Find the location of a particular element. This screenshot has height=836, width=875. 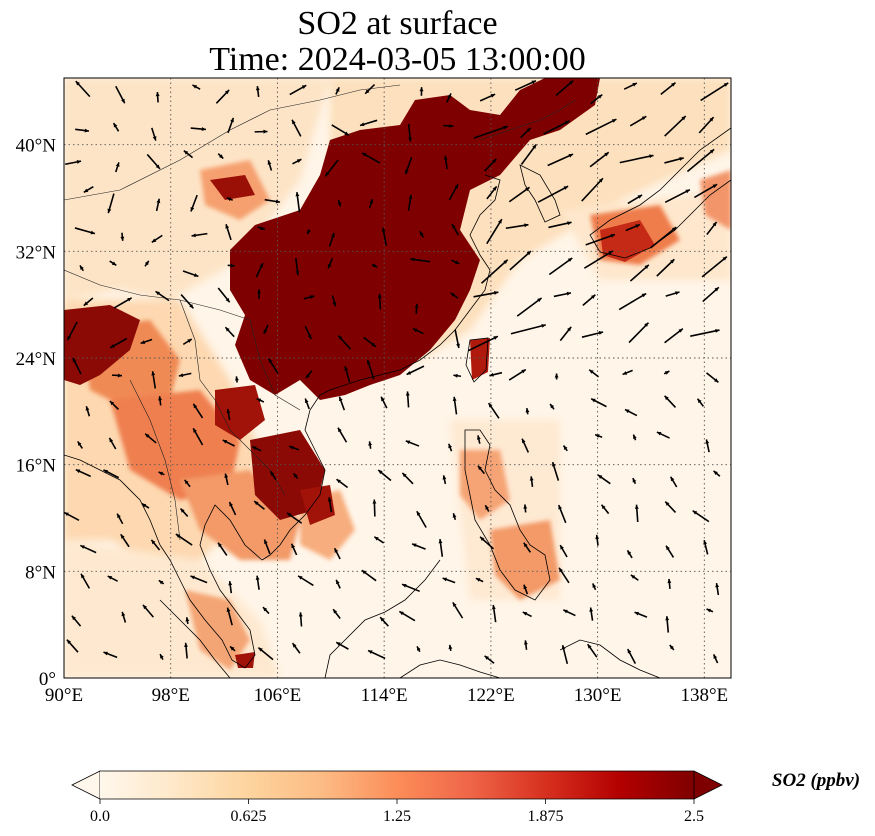

colorbar-tick-label: 1.875 is located at coordinates (546, 816).